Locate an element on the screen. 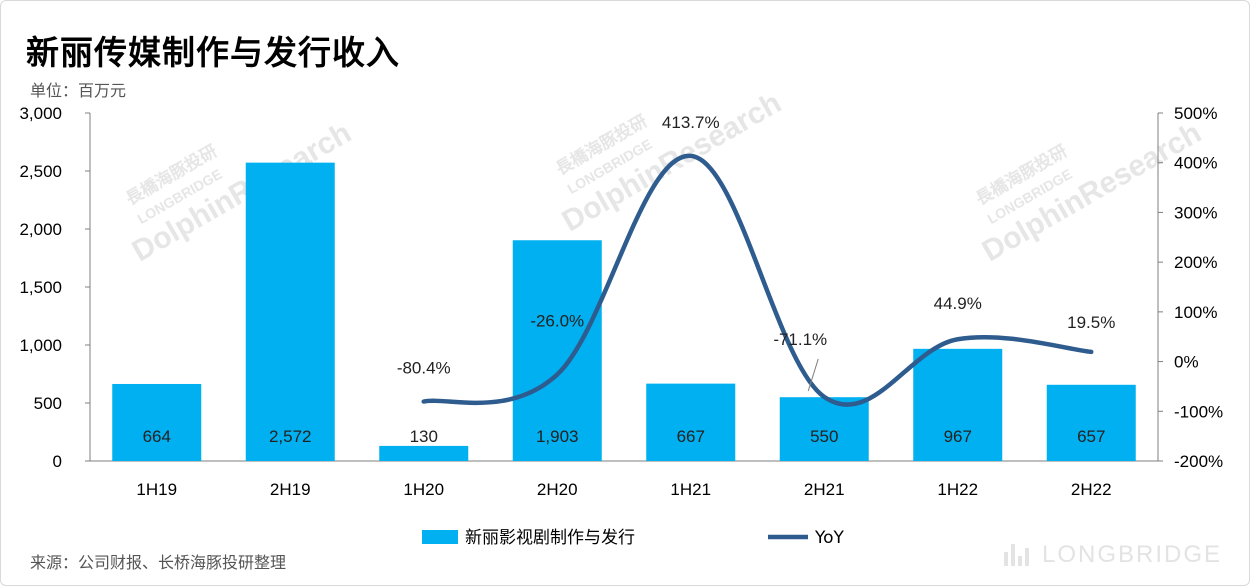 This screenshot has width=1252, height=588. left-tick-label: 1,000 is located at coordinates (40, 345).